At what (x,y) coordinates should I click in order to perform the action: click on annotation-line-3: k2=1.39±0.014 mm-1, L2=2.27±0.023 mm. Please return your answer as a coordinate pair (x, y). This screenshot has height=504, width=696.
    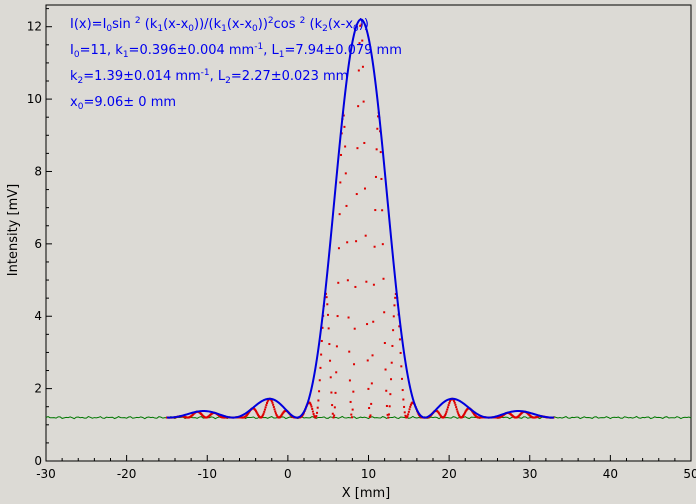
    Looking at the image, I should click on (209, 77).